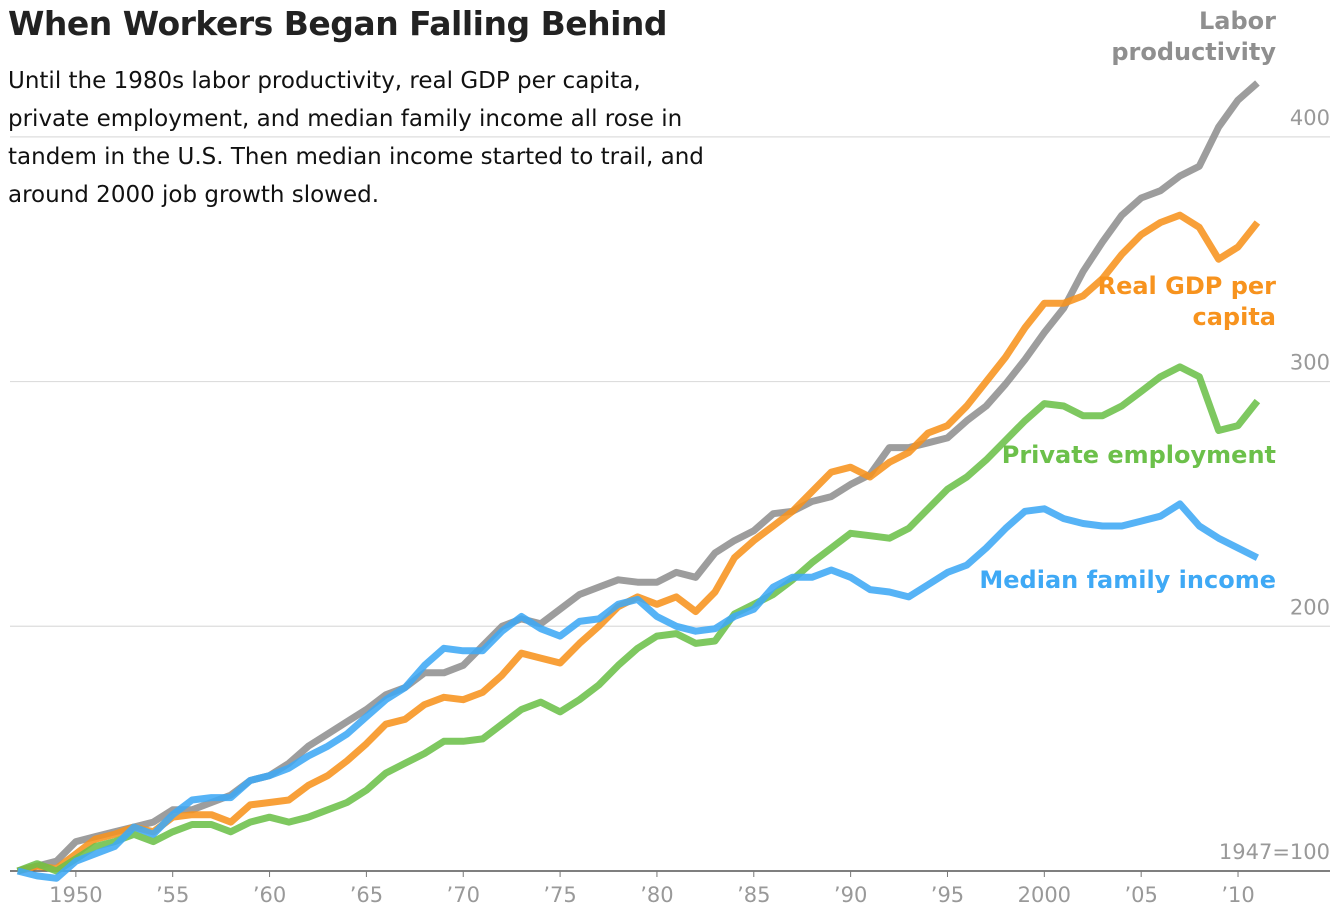 This screenshot has width=1342, height=908. What do you see at coordinates (1237, 895) in the screenshot?
I see `x-tick-label: ’10` at bounding box center [1237, 895].